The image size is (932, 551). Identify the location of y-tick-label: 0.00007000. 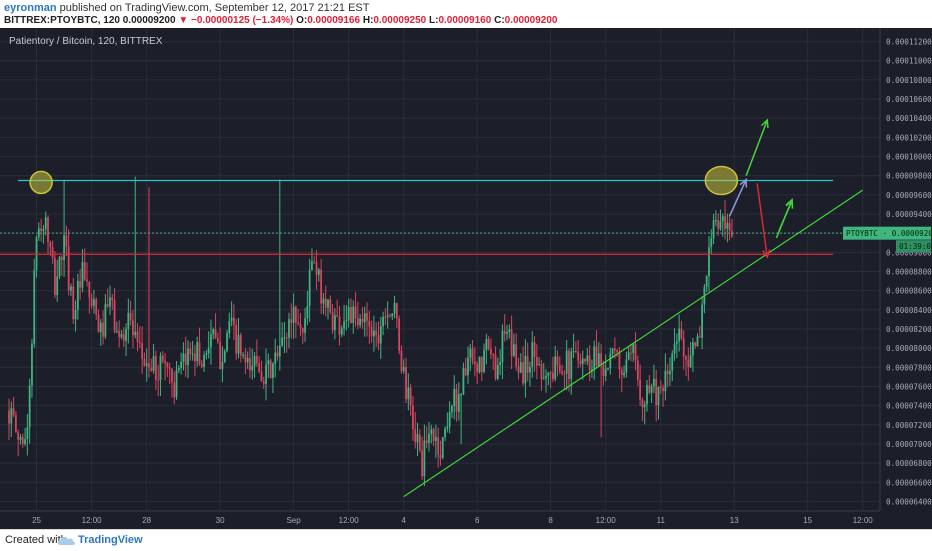
(909, 444).